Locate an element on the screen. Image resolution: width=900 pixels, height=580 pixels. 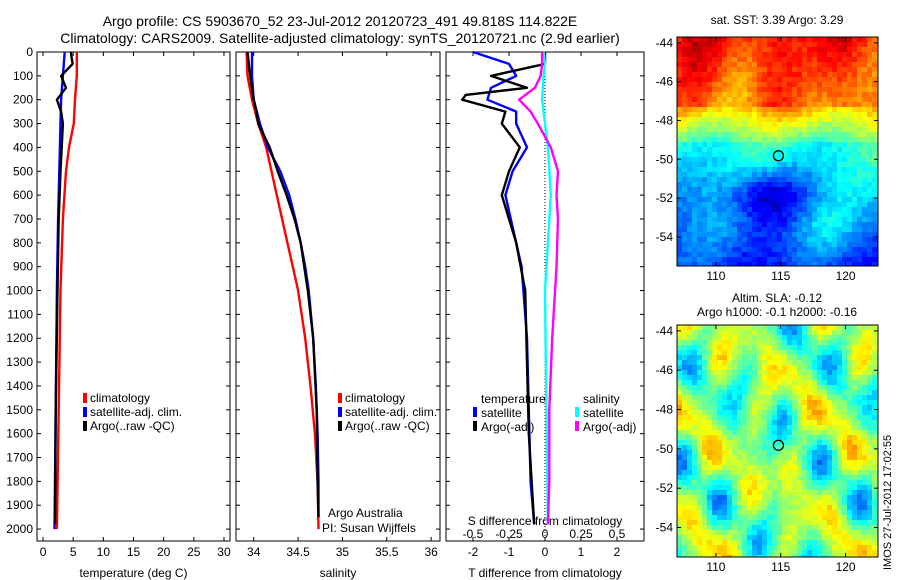
s-tick-label: 0.25 is located at coordinates (581, 534).